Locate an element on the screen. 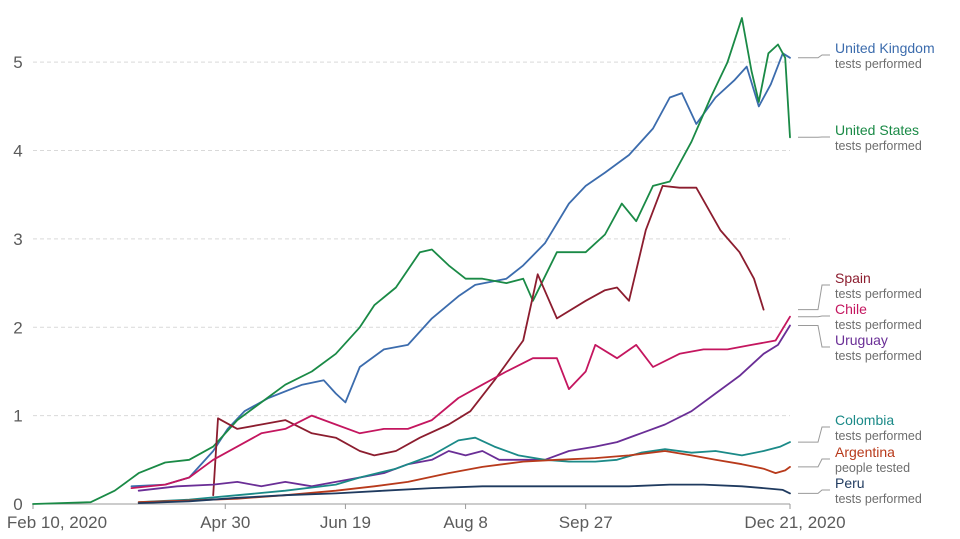  legend-label-peru: Peru is located at coordinates (850, 483).